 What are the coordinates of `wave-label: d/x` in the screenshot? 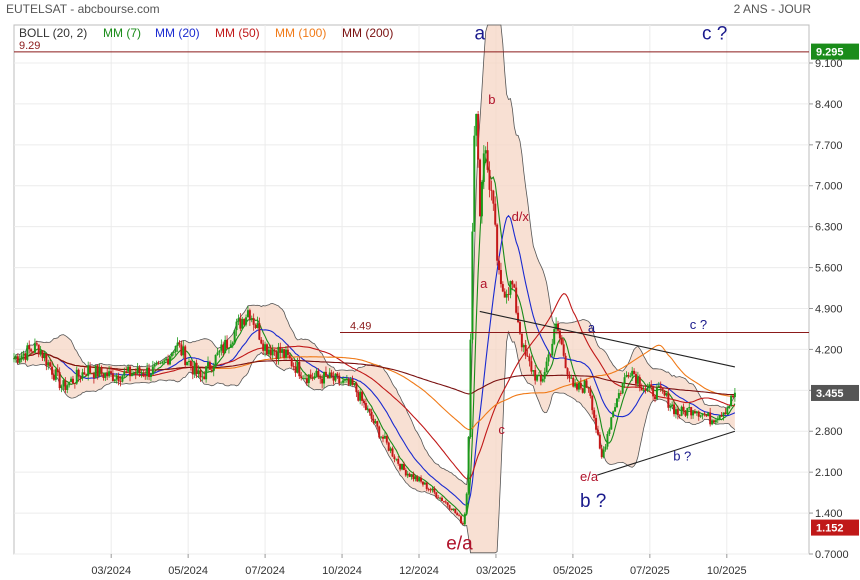 It's located at (521, 216).